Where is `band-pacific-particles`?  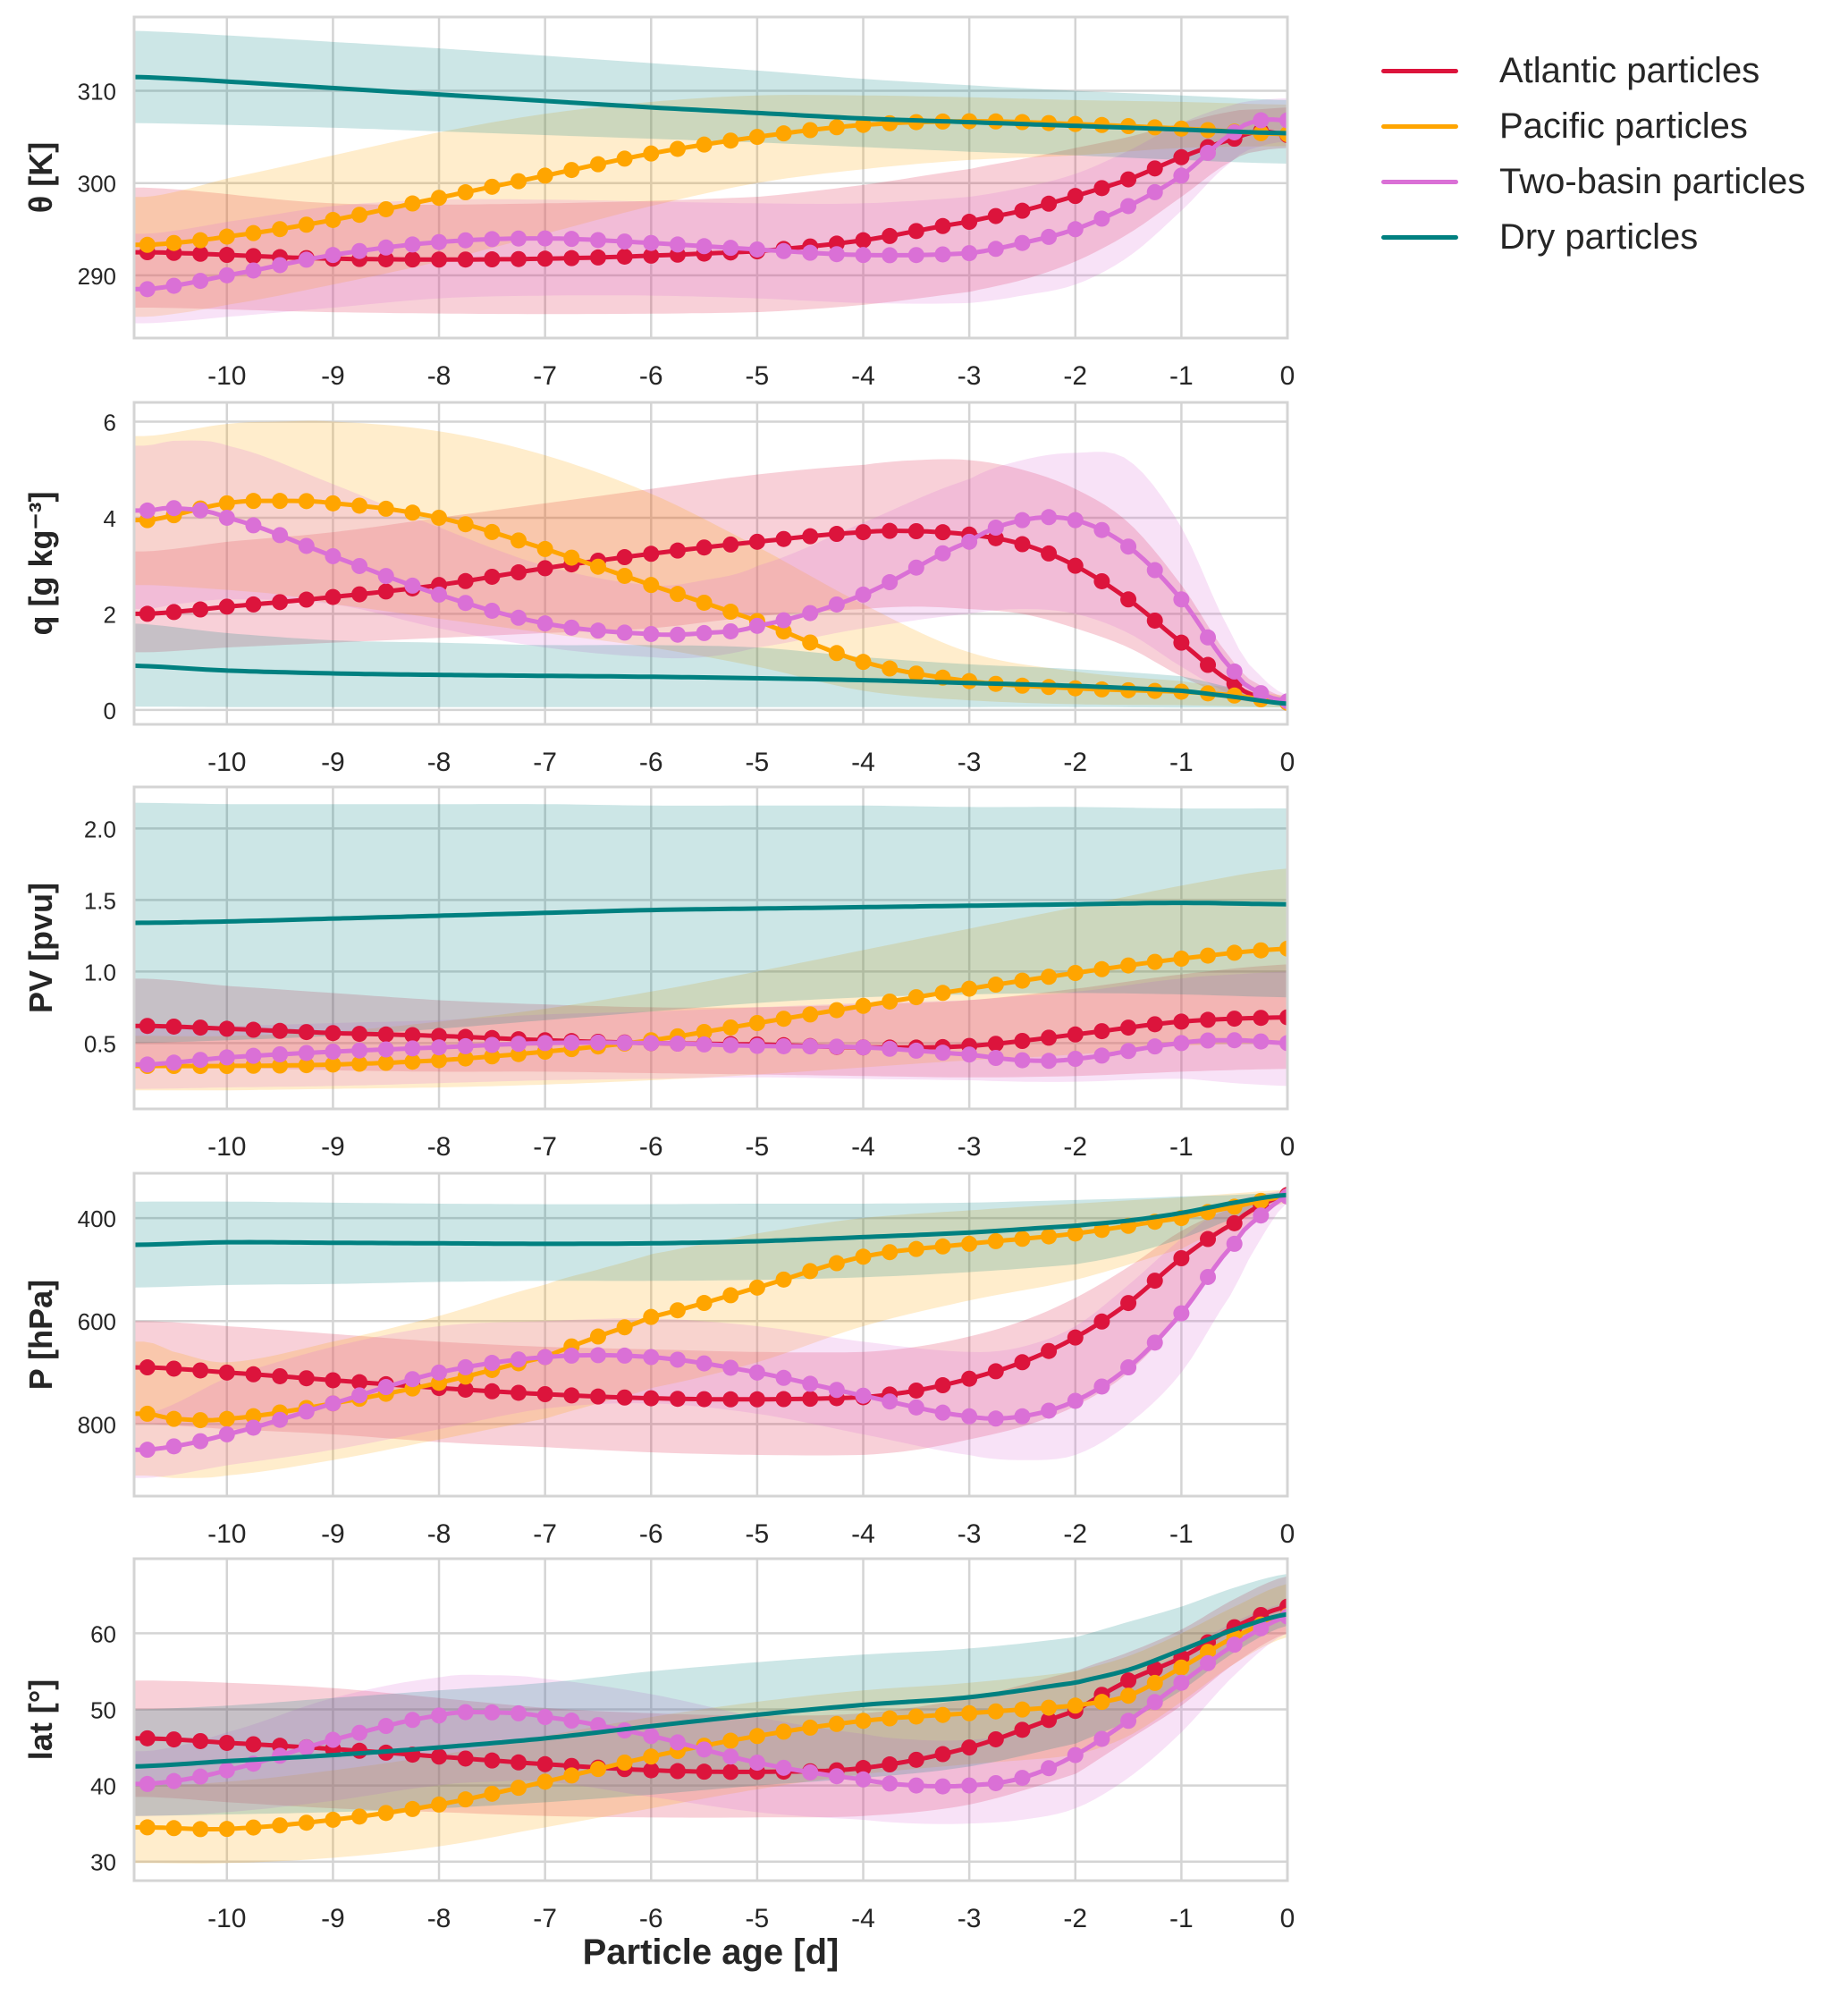 band-pacific-particles is located at coordinates (710, 1333).